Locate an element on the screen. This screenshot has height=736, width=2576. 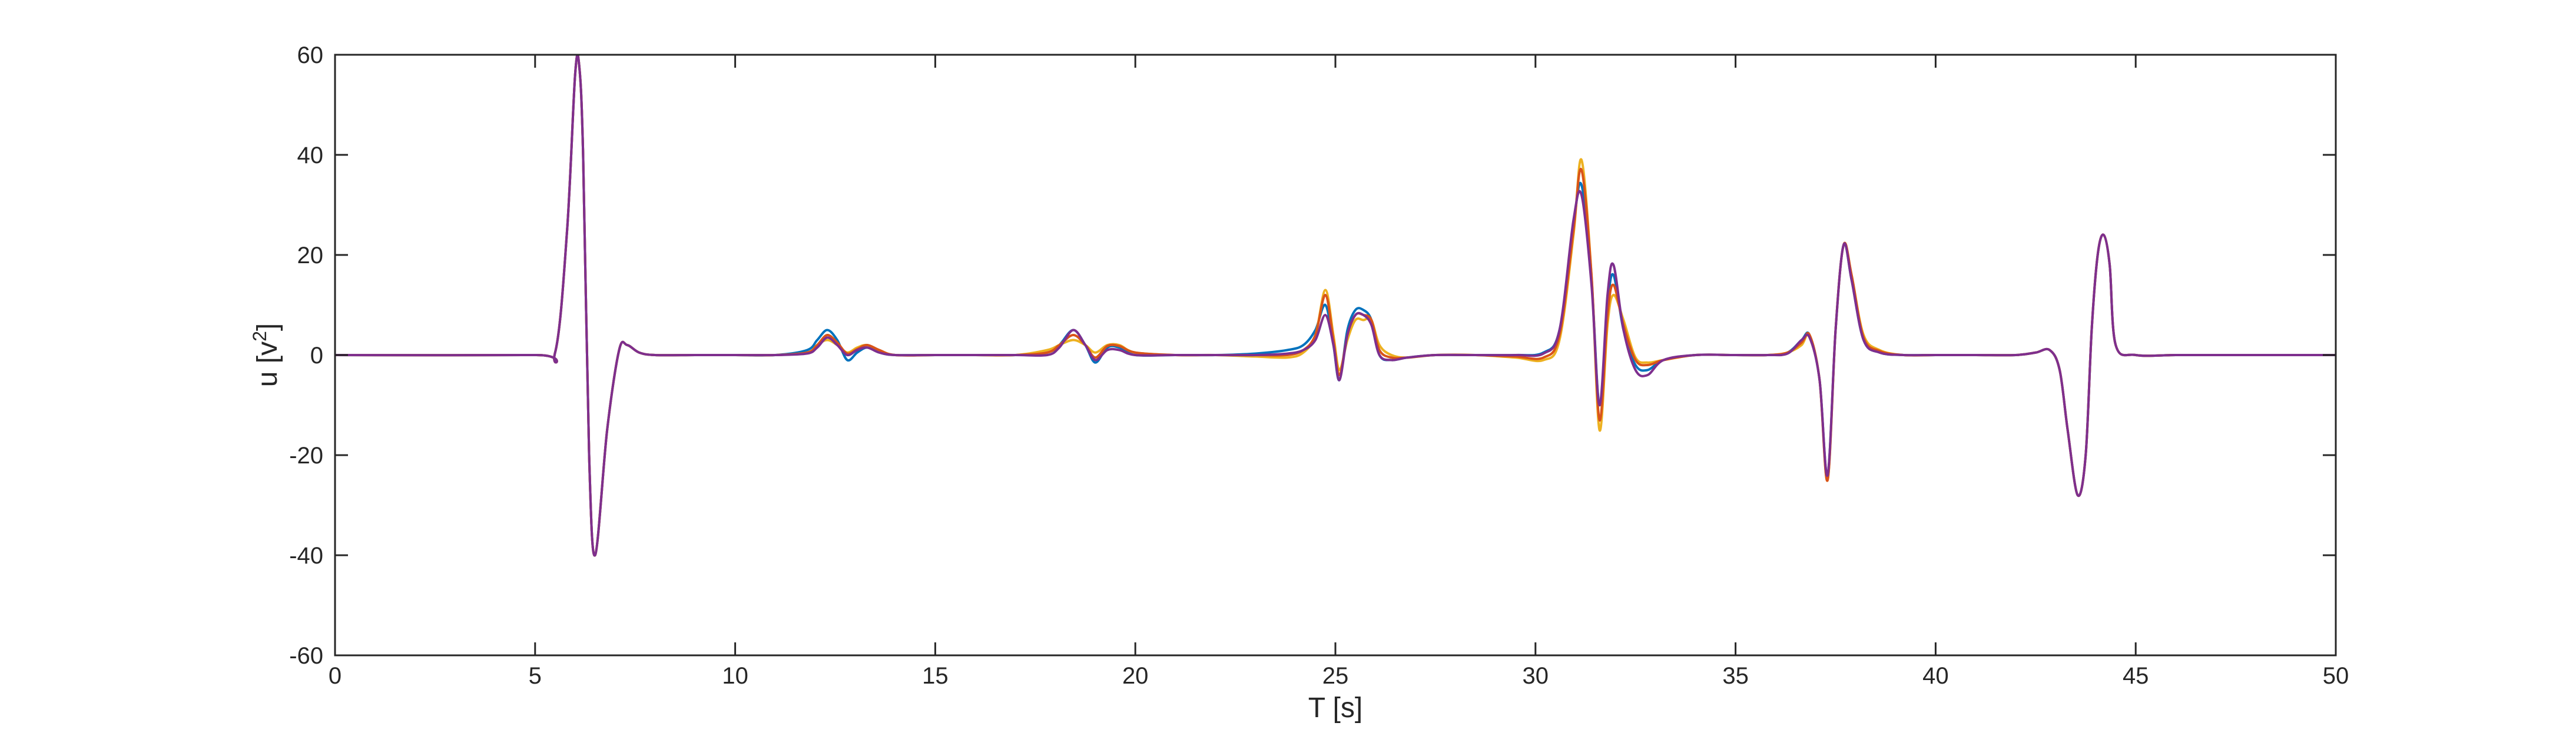
y-tick-label: -20 is located at coordinates (306, 456).